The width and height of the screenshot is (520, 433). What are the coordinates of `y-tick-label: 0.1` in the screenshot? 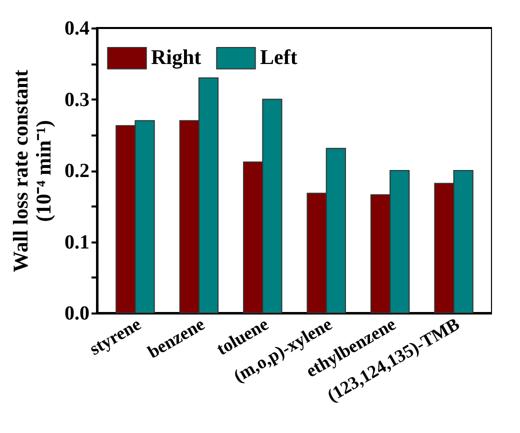 It's located at (77, 242).